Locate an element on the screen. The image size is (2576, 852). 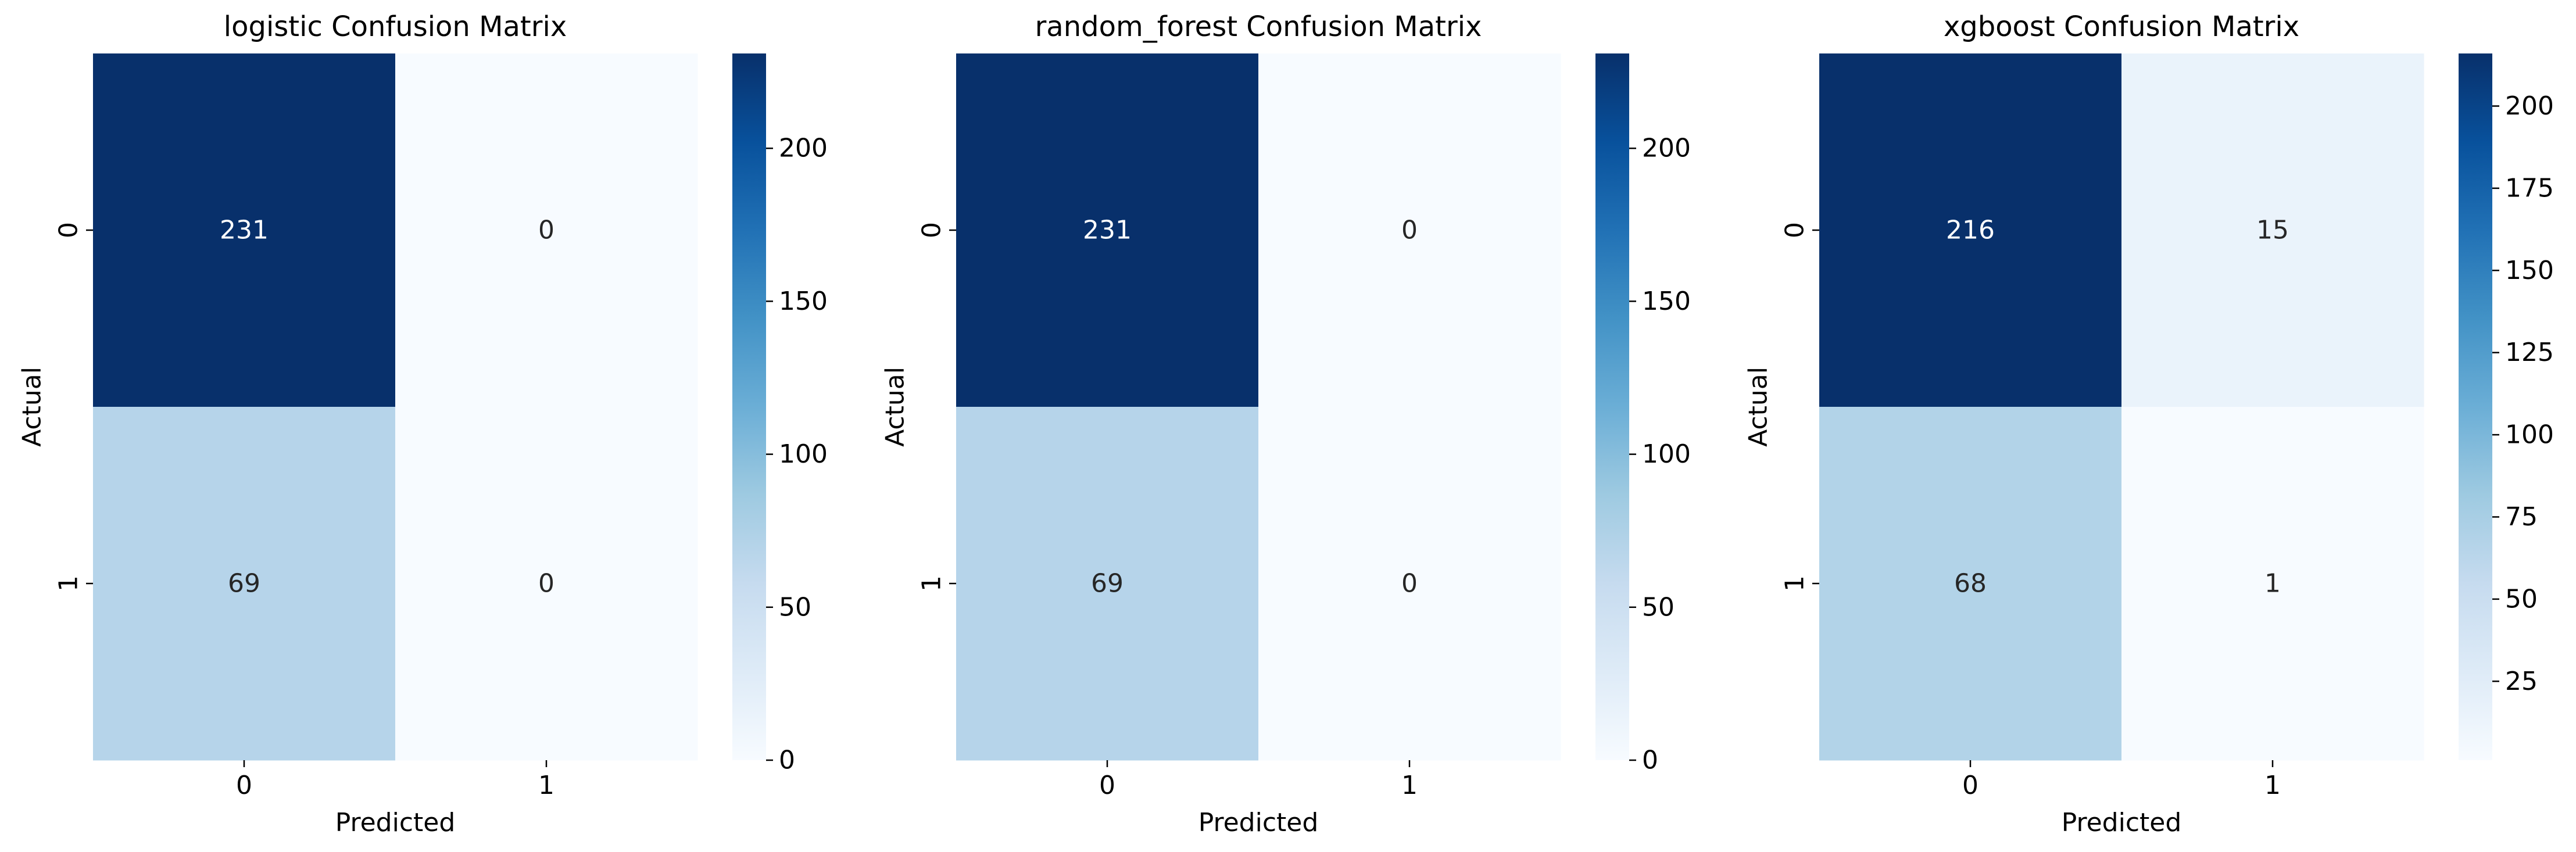
colorbar: 25 50 75 100 125 150 175 200 is located at coordinates (2507, 406).